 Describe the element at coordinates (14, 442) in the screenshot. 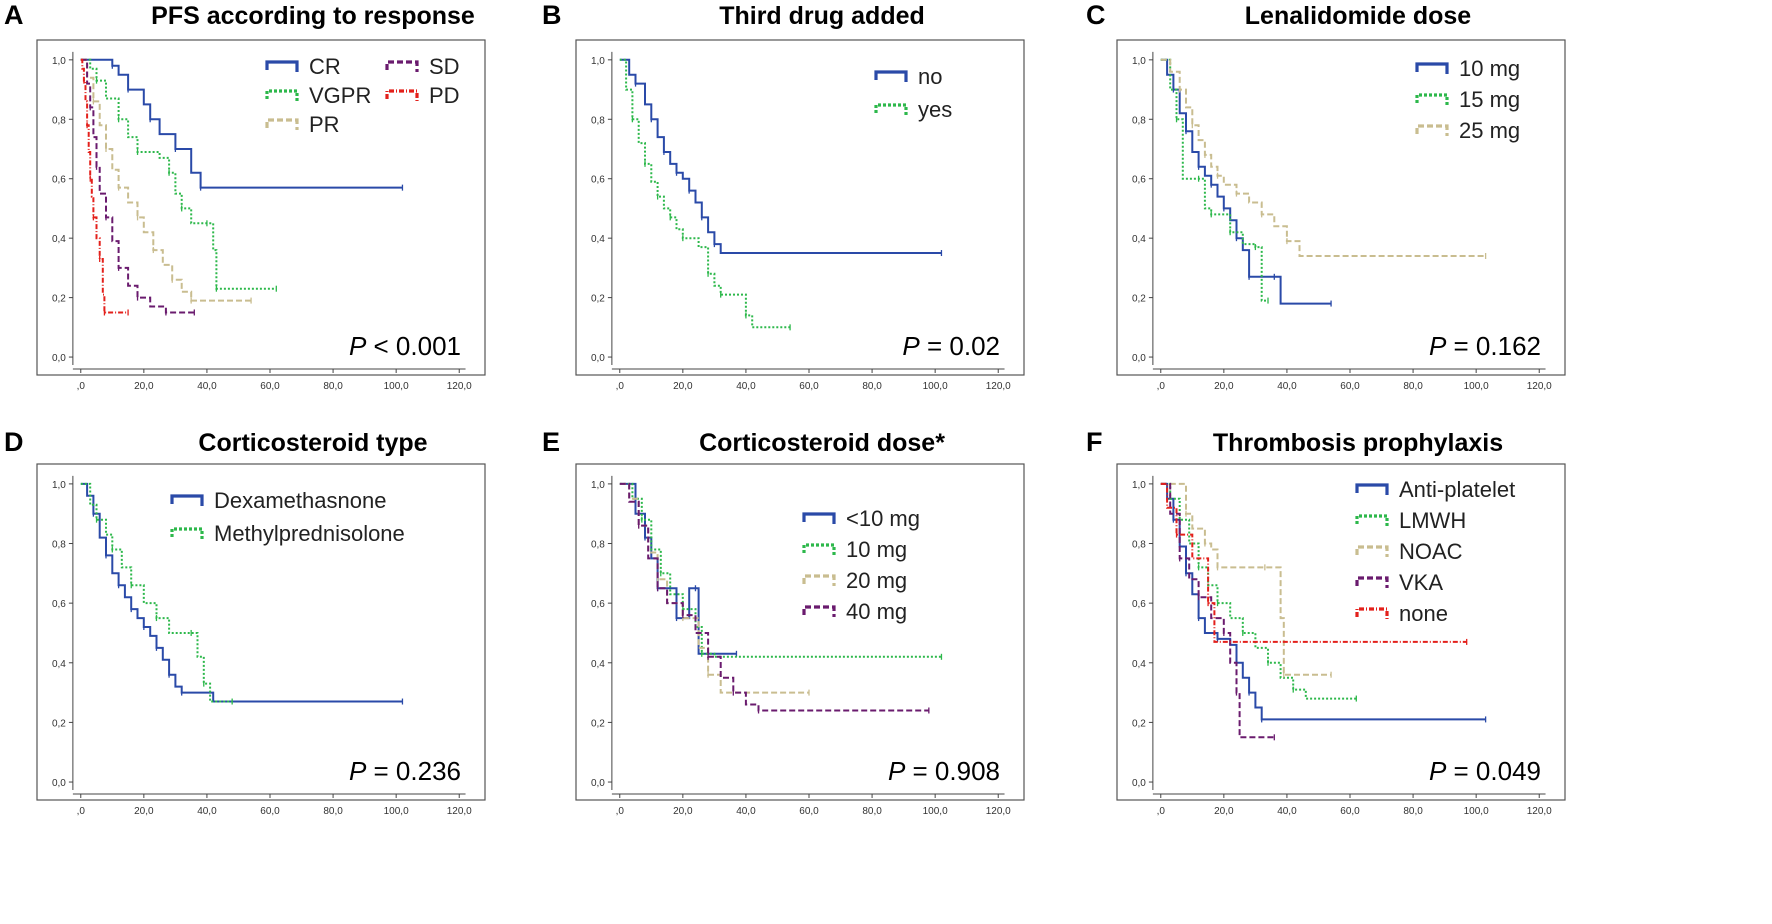

I see `panel-label: D` at that location.